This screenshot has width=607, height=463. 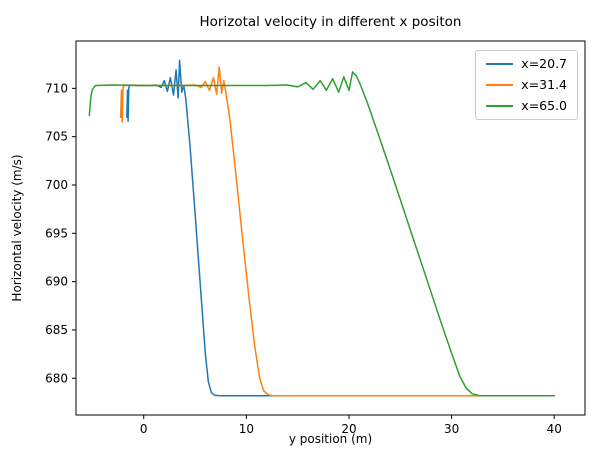 What do you see at coordinates (451, 429) in the screenshot?
I see `svg-text: 30` at bounding box center [451, 429].